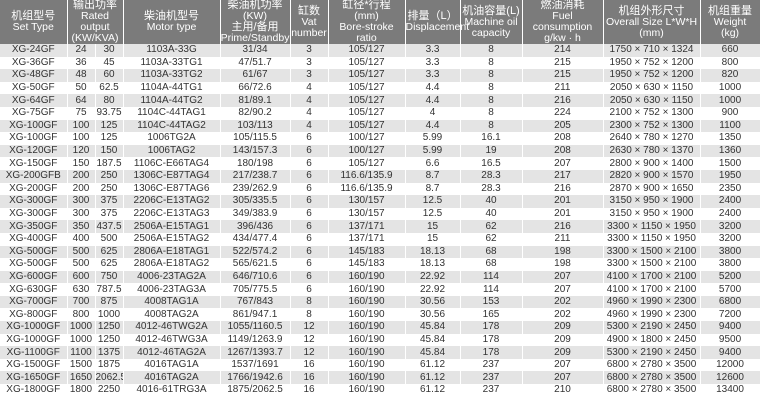 The height and width of the screenshot is (409, 760). Describe the element at coordinates (33, 27) in the screenshot. I see `header-en: Set Type` at that location.